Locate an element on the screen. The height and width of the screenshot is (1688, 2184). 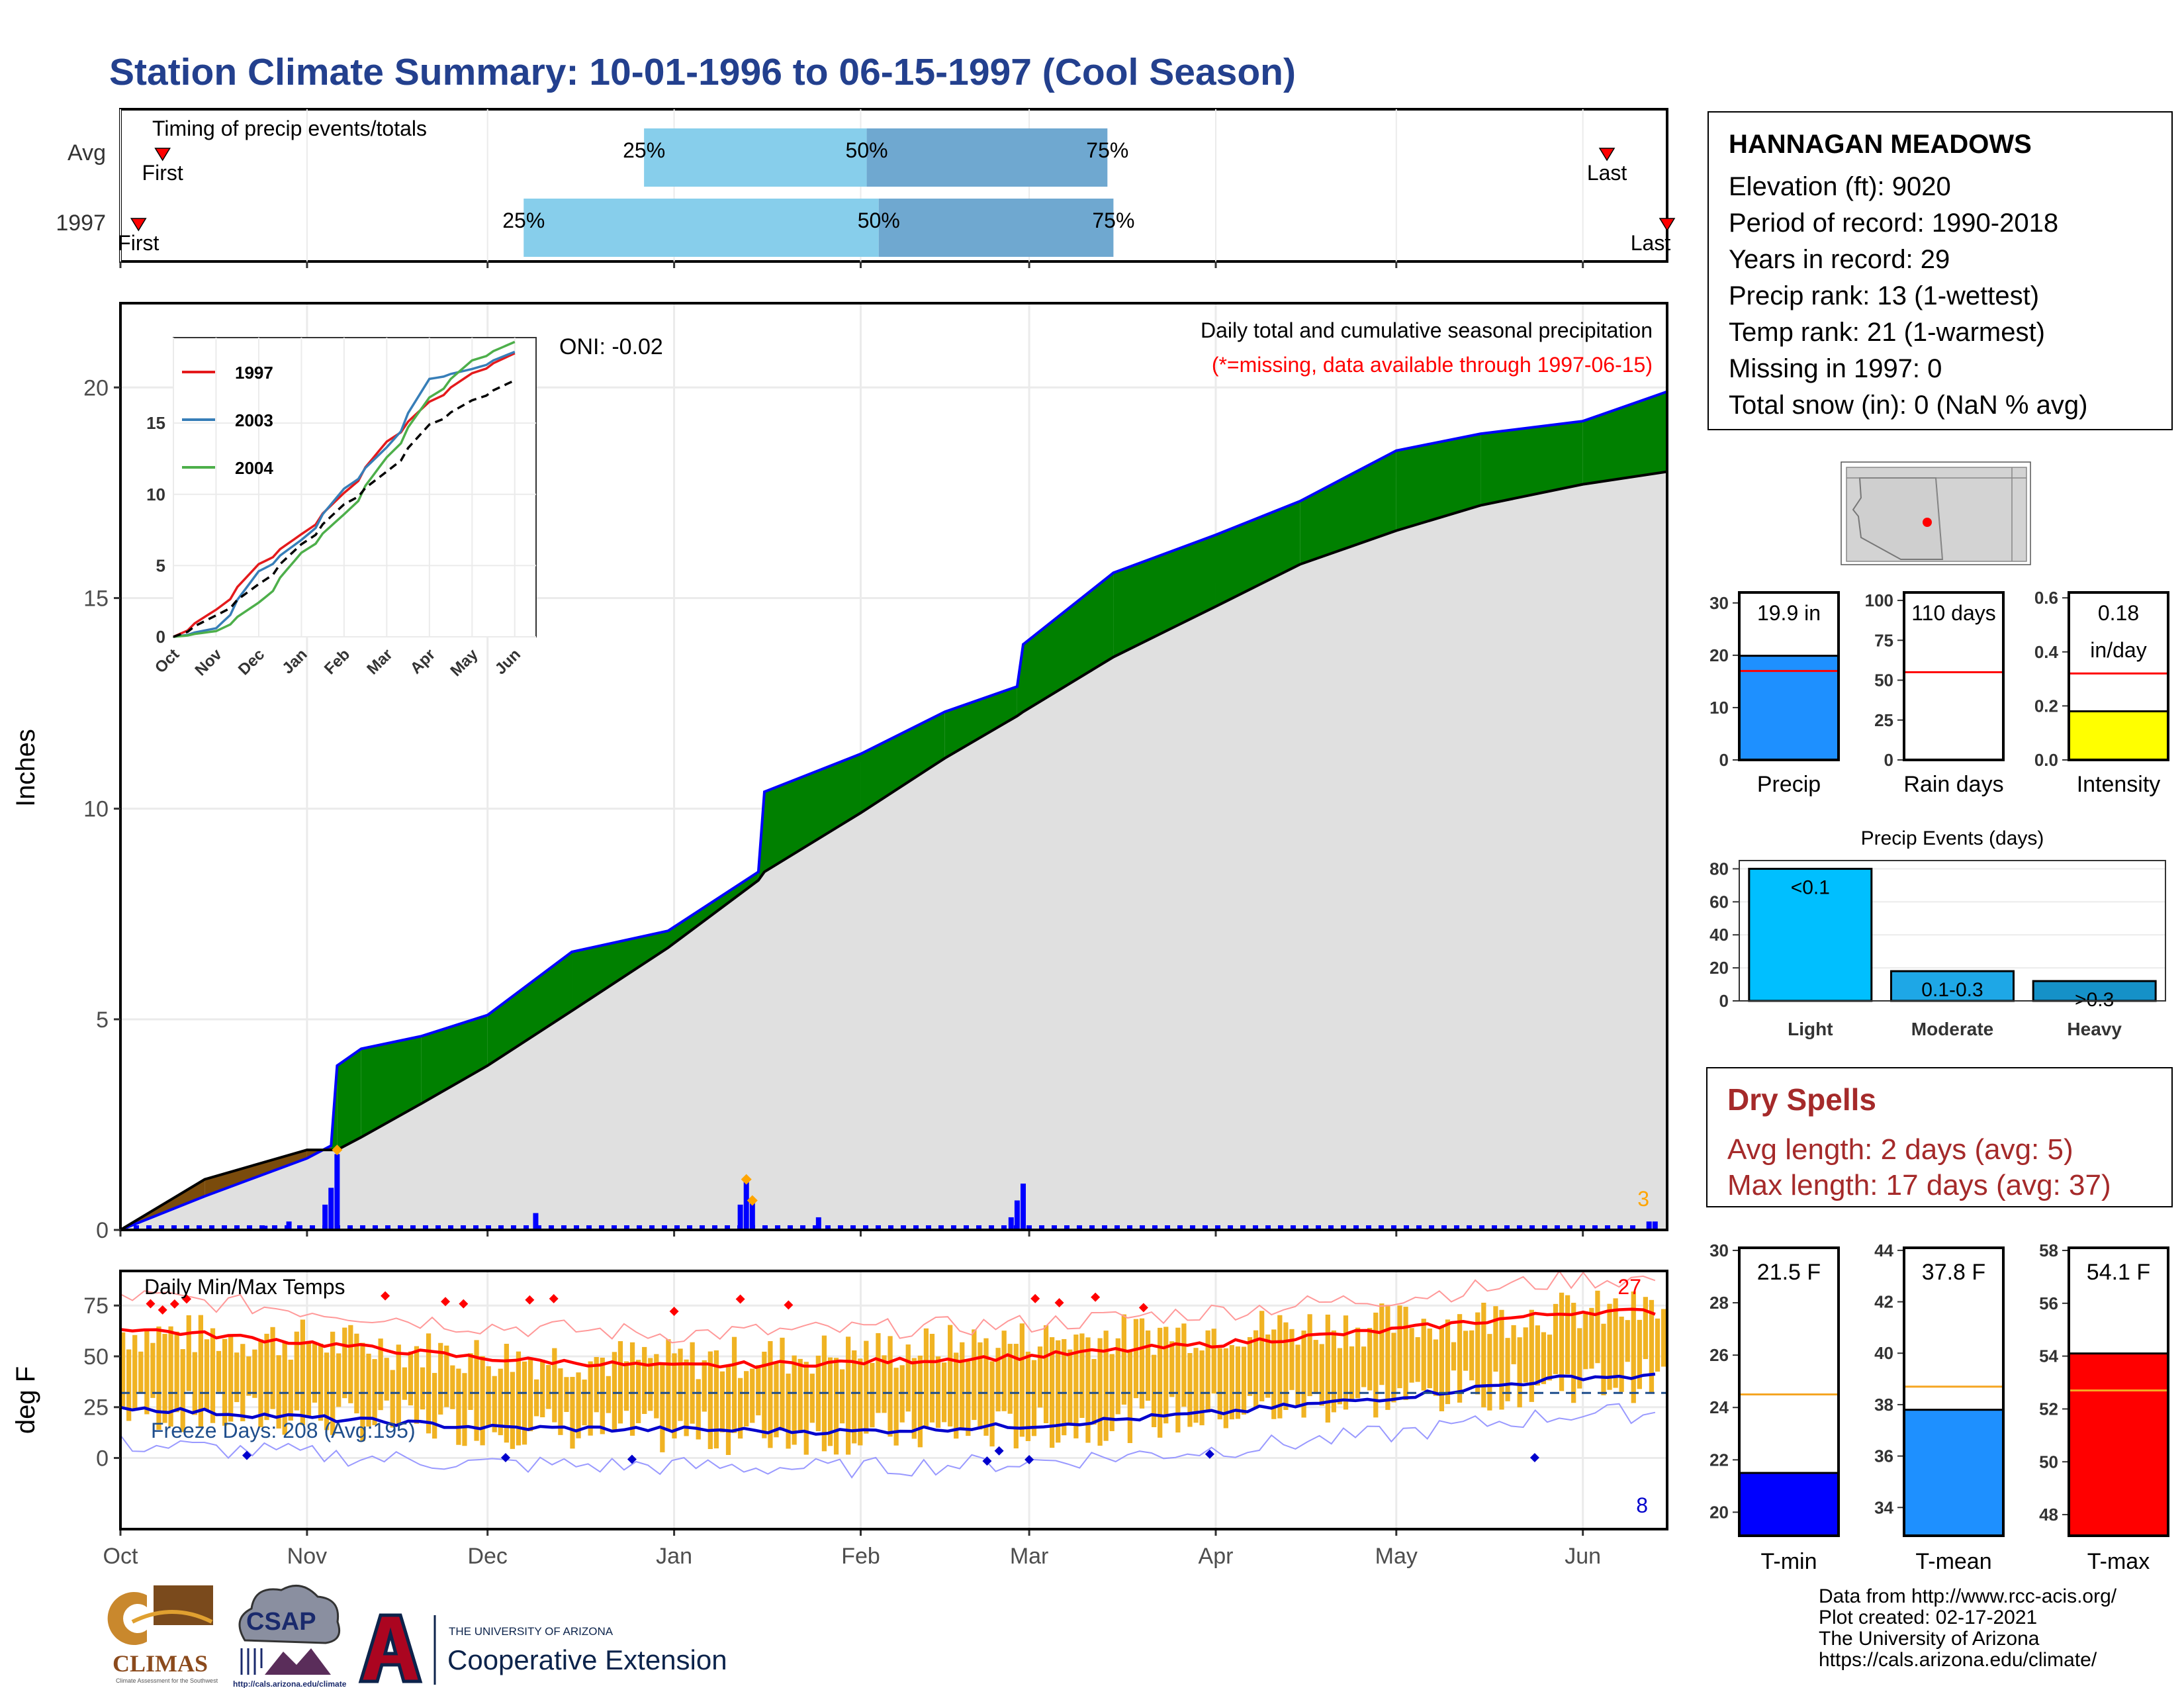
daily-precip-bar is located at coordinates (325, 1217).